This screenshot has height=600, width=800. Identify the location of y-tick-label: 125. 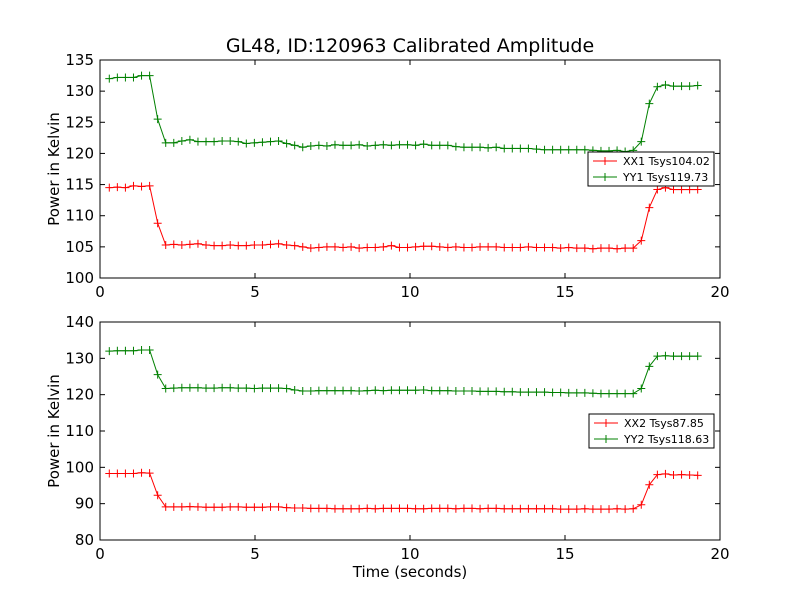
(79, 122).